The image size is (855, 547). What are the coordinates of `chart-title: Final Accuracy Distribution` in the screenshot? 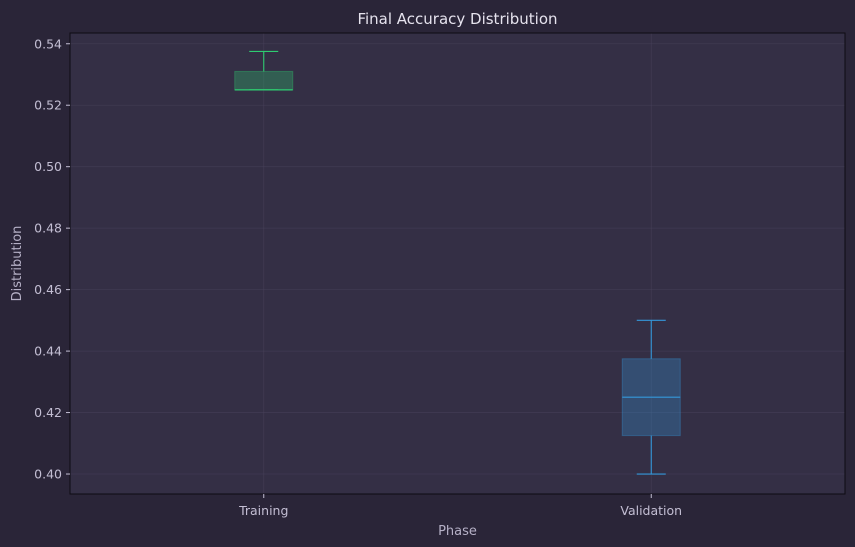 It's located at (457, 19).